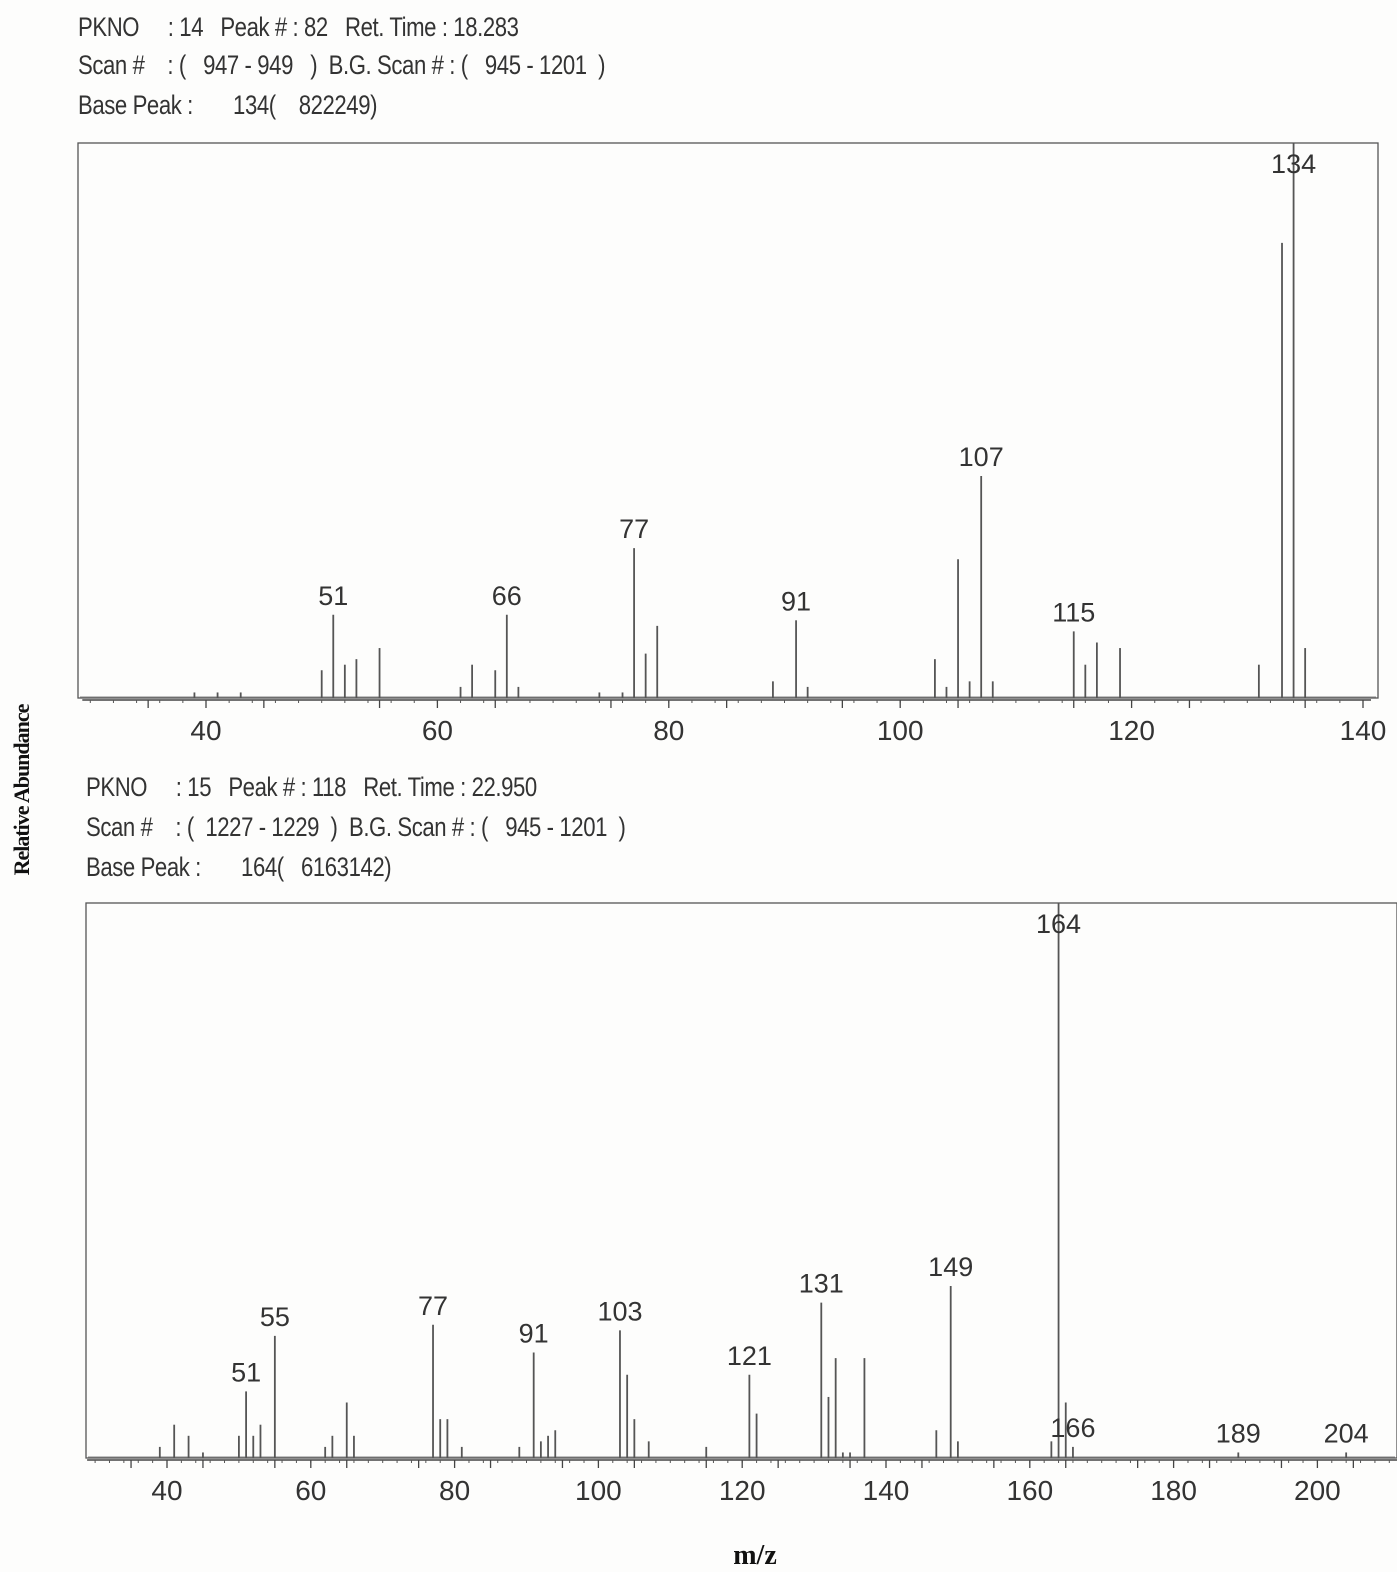 This screenshot has height=1572, width=1397. Describe the element at coordinates (821, 1284) in the screenshot. I see `spectrum-2-peak-label-131: 131` at that location.